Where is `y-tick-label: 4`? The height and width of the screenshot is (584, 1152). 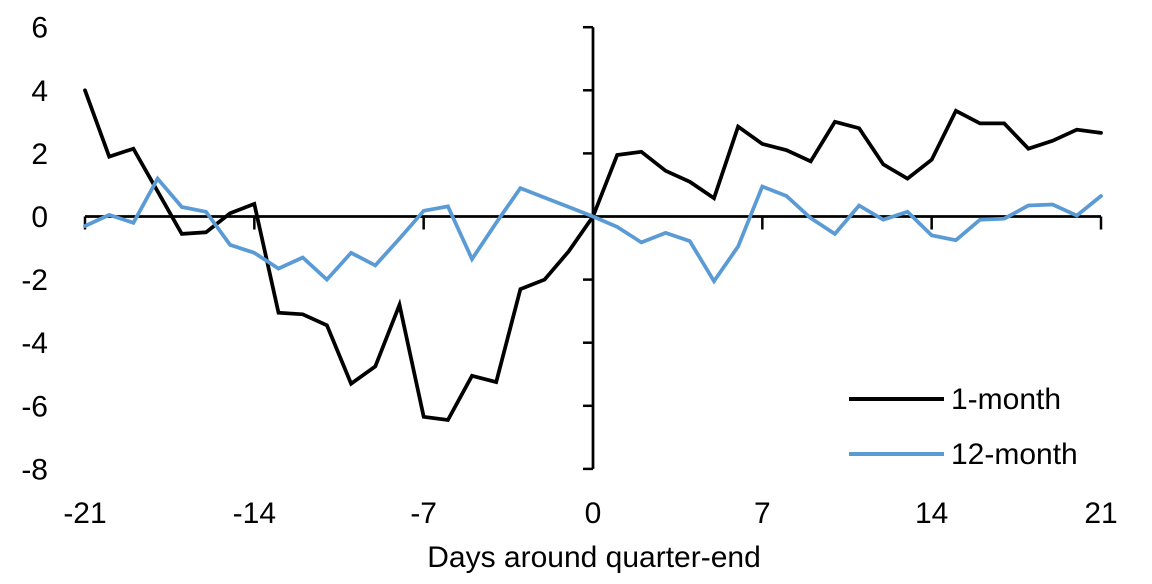
y-tick-label: 4 is located at coordinates (39, 91).